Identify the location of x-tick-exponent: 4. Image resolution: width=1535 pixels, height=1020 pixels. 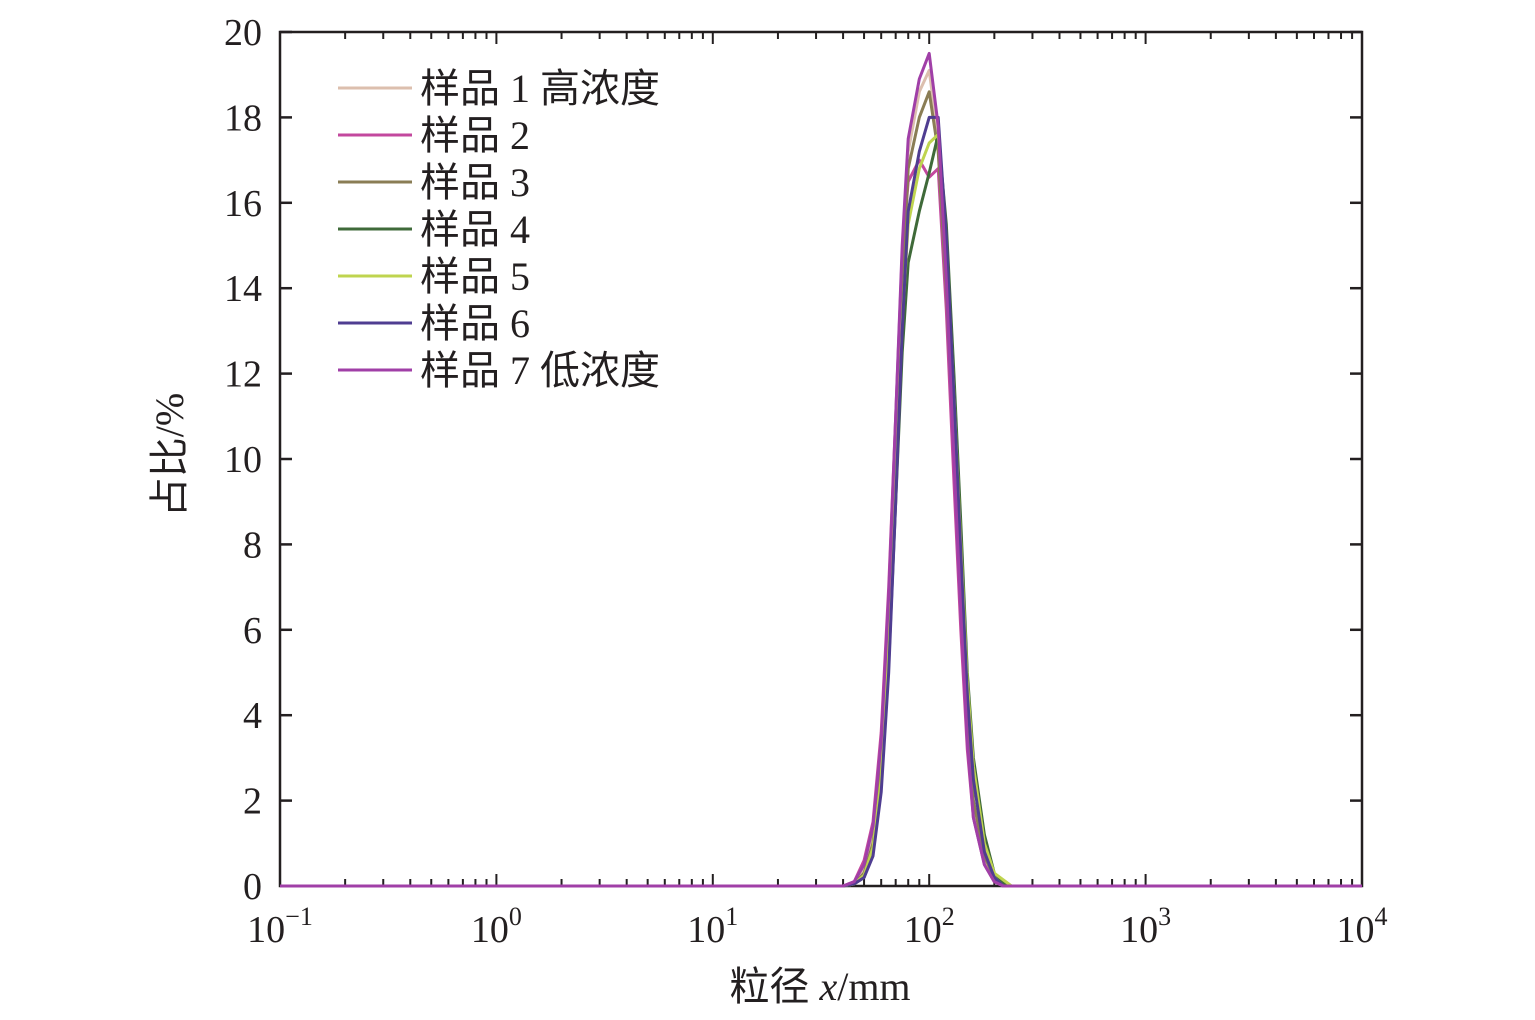
(1381, 916).